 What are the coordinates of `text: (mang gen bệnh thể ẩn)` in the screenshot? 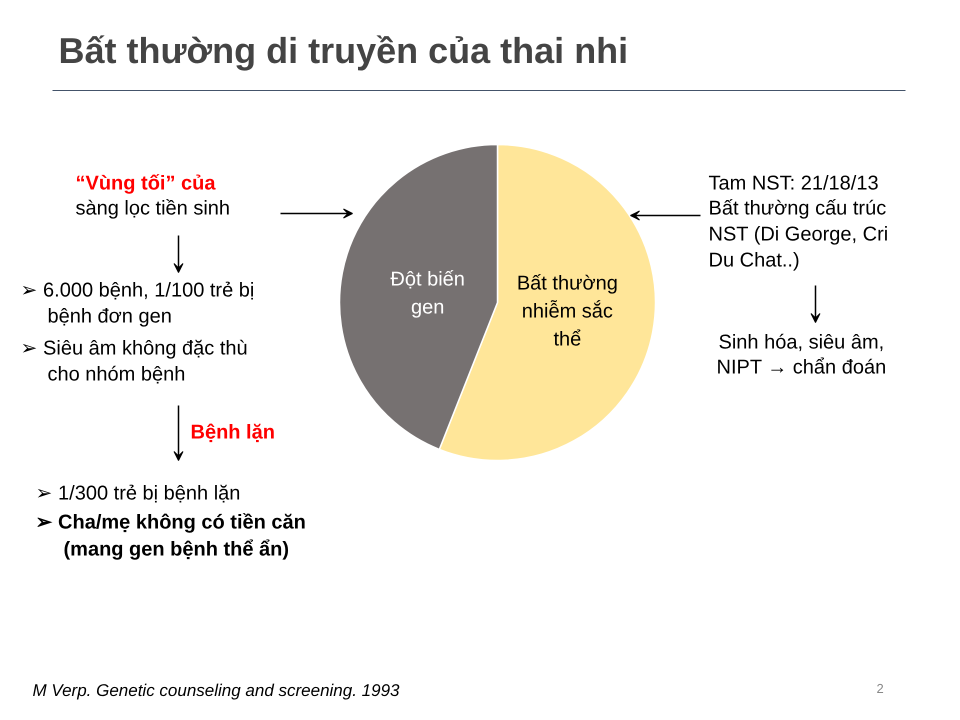 It's located at (177, 549).